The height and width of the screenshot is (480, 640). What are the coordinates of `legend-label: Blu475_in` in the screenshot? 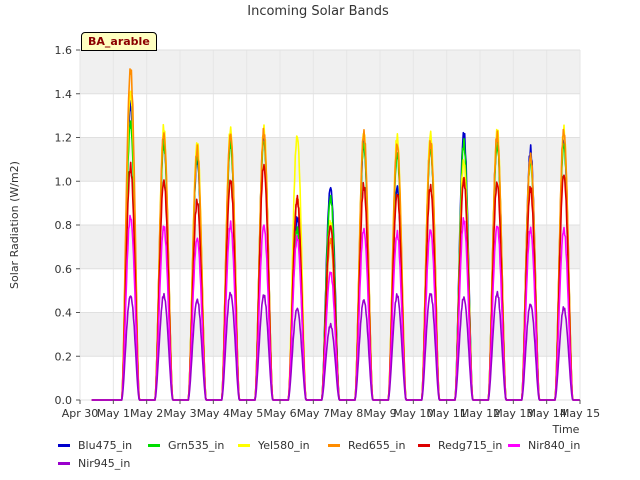 It's located at (105, 445).